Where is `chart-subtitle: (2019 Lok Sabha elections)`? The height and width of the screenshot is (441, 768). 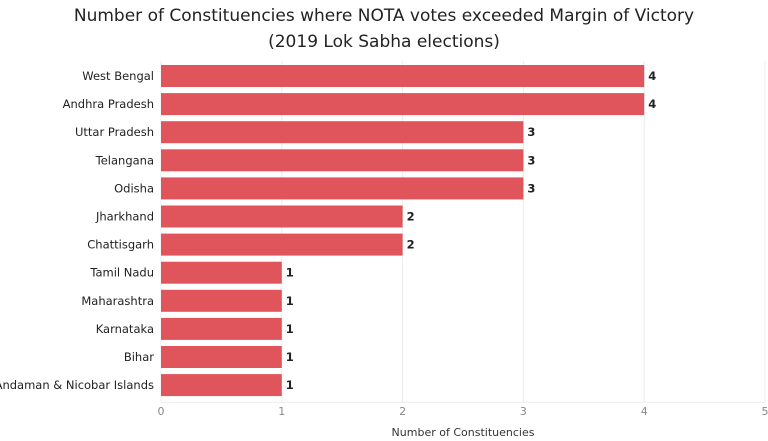 chart-subtitle: (2019 Lok Sabha elections) is located at coordinates (384, 42).